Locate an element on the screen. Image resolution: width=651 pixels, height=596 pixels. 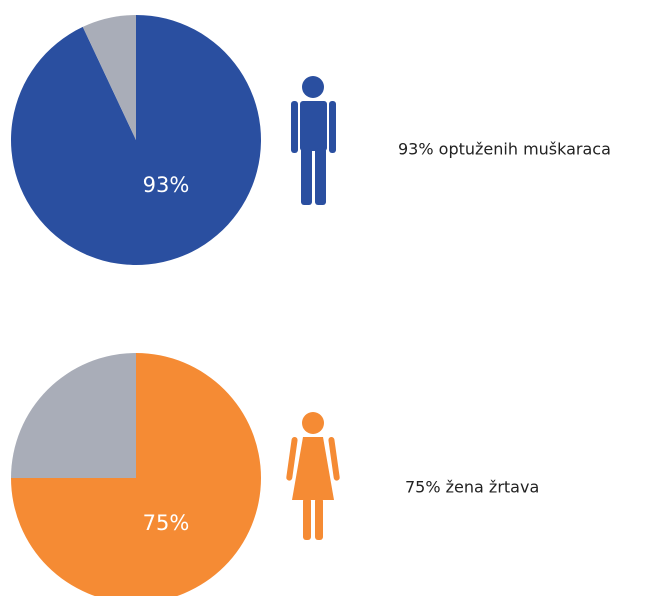
annotation: 93% optuženih muškaraca is located at coordinates (504, 149).